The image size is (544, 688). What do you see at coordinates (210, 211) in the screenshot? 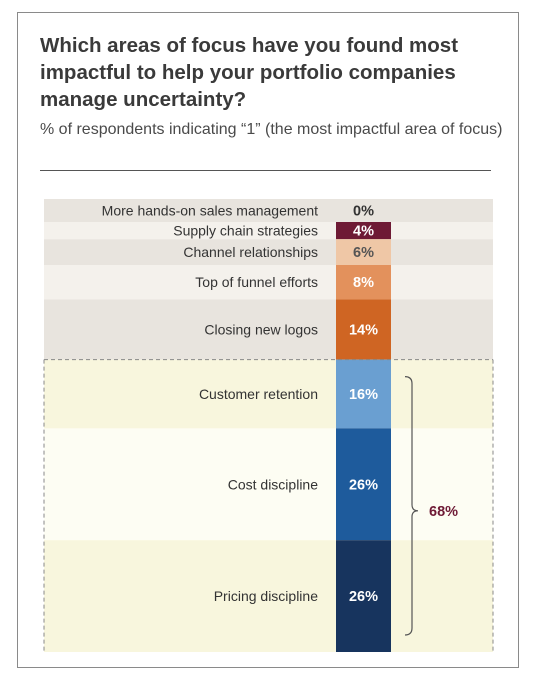
I see `category-label: More hands-on sales management` at bounding box center [210, 211].